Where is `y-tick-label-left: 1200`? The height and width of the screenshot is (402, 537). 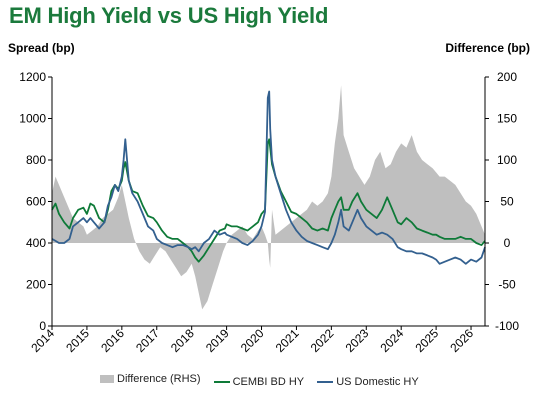
y-tick-label-left: 1200 is located at coordinates (32, 77).